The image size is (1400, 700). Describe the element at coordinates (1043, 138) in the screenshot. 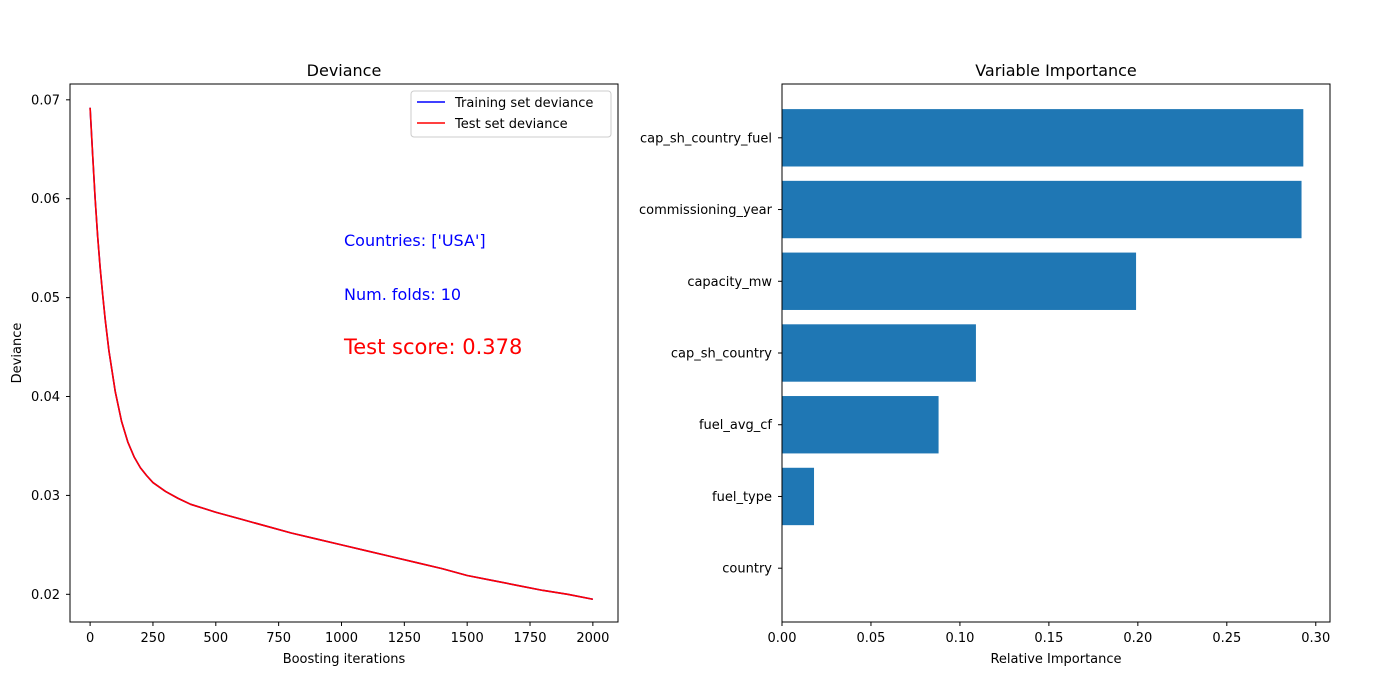

I see `importance-bar-cap_sh_country_fuel` at that location.